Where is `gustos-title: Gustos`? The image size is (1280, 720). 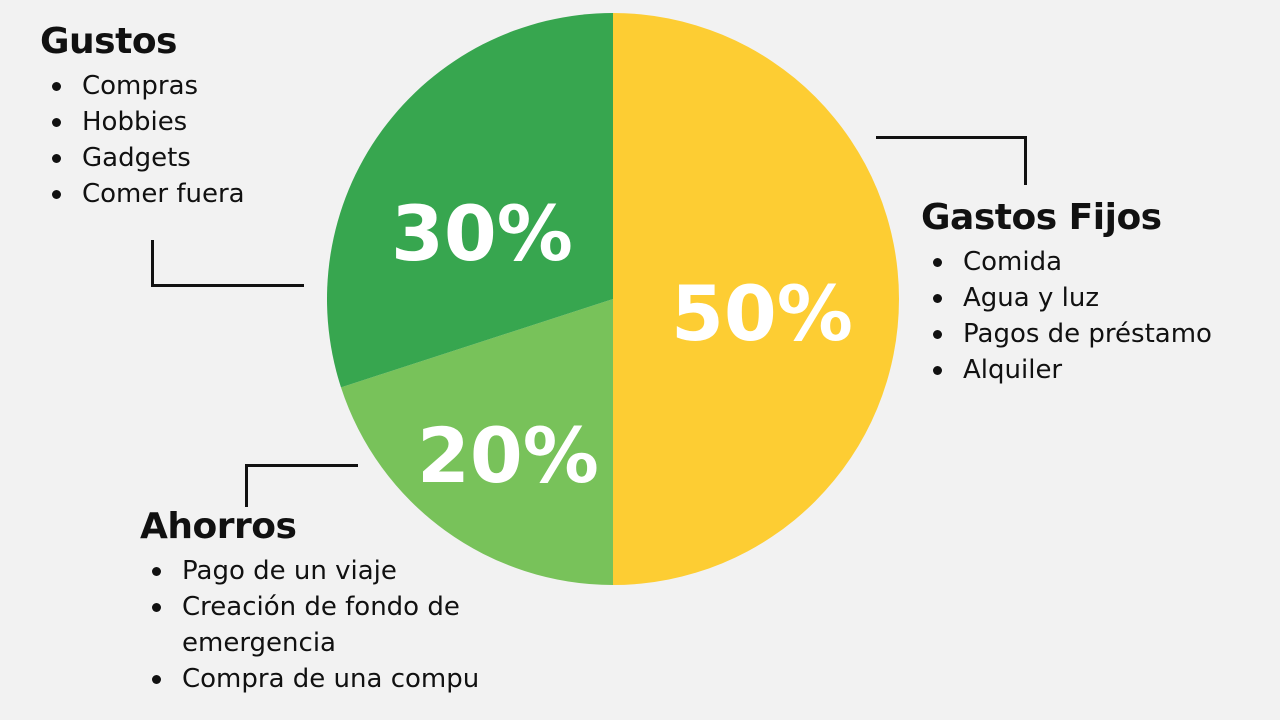 gustos-title: Gustos is located at coordinates (108, 41).